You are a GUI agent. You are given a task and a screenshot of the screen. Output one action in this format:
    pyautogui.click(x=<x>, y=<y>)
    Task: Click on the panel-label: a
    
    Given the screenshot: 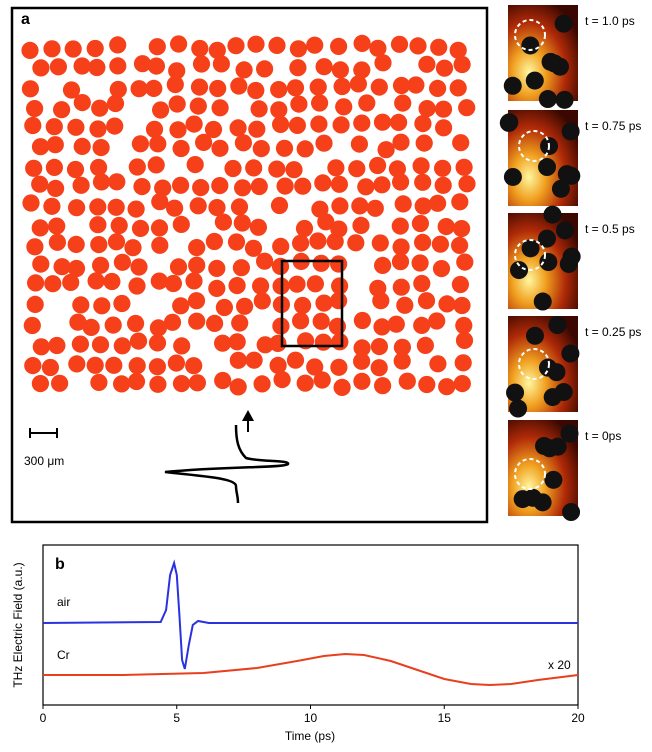 What is the action you would take?
    pyautogui.click(x=25, y=19)
    